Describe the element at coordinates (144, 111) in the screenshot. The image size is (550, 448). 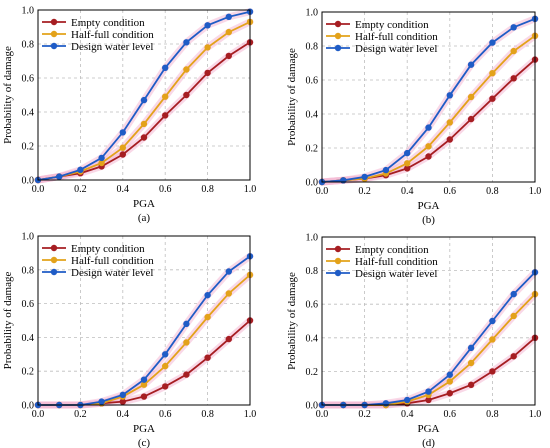
I see `uncertainty-band` at that location.